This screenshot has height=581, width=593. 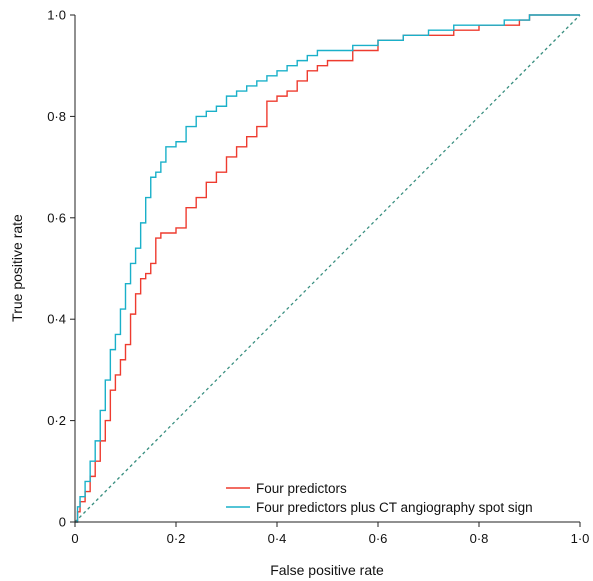 I want to click on y-tick-label: 1·0, so click(x=56, y=15).